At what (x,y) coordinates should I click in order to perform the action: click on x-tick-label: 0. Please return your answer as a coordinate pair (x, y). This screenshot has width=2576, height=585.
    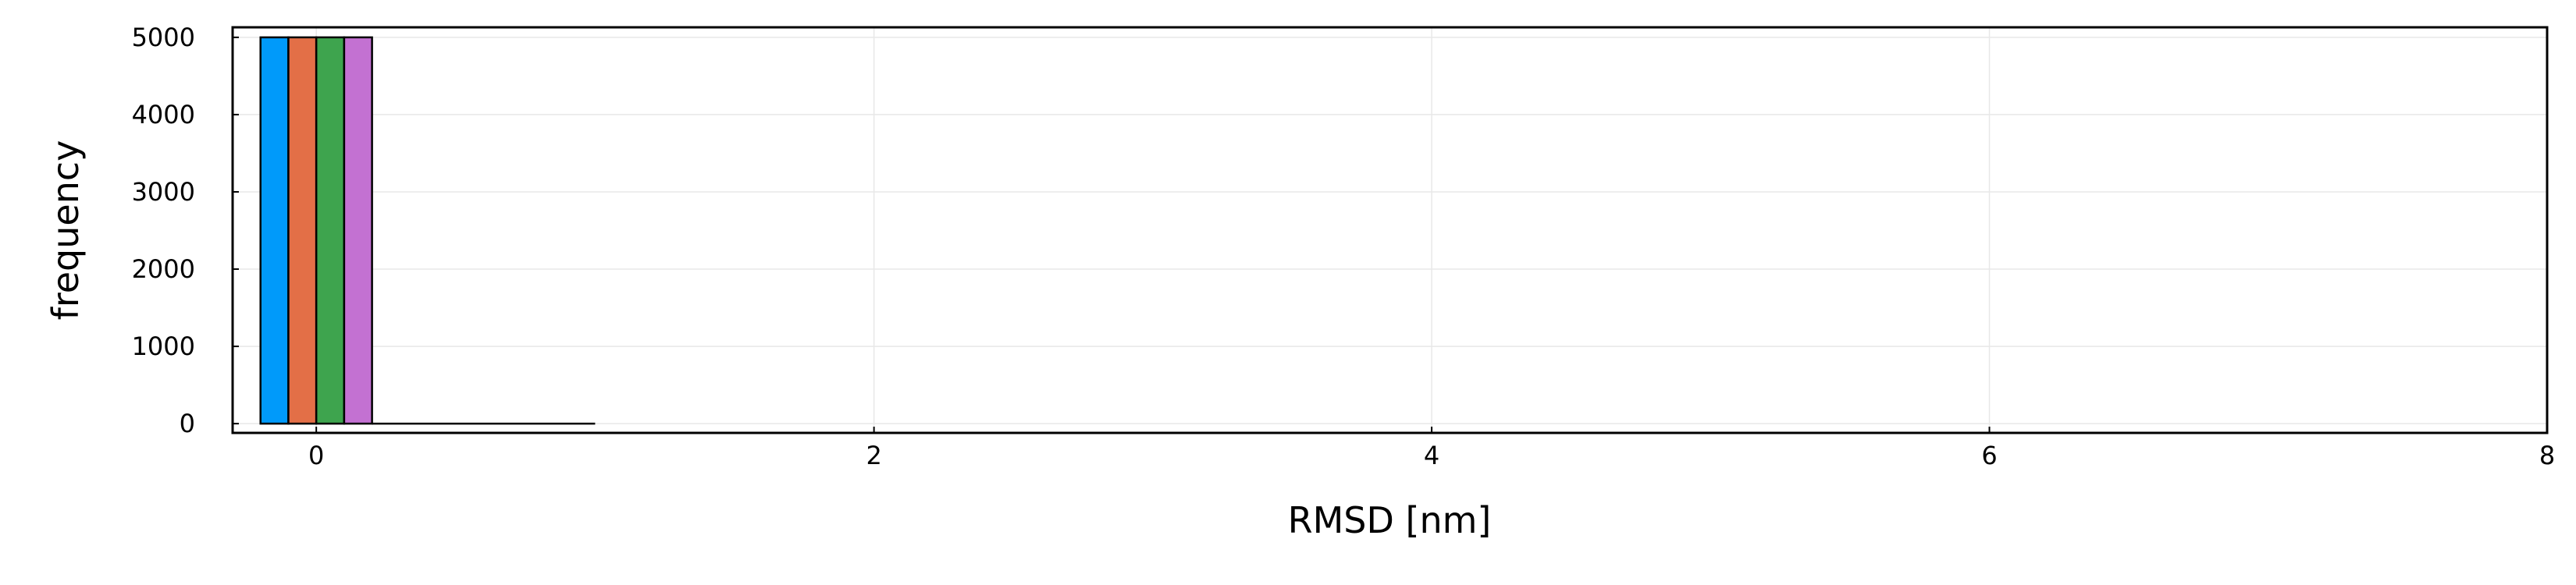
    Looking at the image, I should click on (316, 456).